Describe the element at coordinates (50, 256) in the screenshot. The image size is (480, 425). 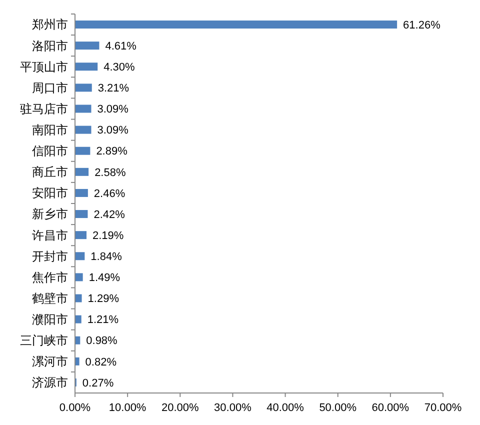
I see `y-tick-label: 开封市` at that location.